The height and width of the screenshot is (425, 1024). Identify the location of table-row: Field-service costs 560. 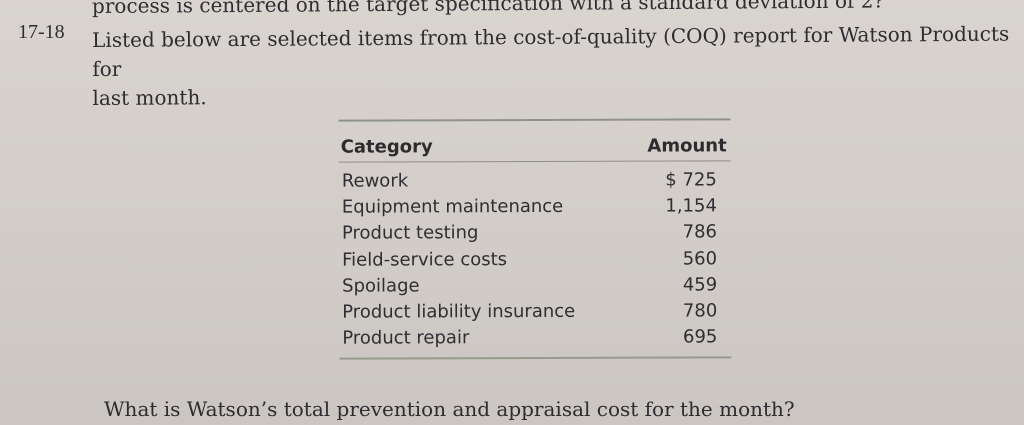
(535, 260).